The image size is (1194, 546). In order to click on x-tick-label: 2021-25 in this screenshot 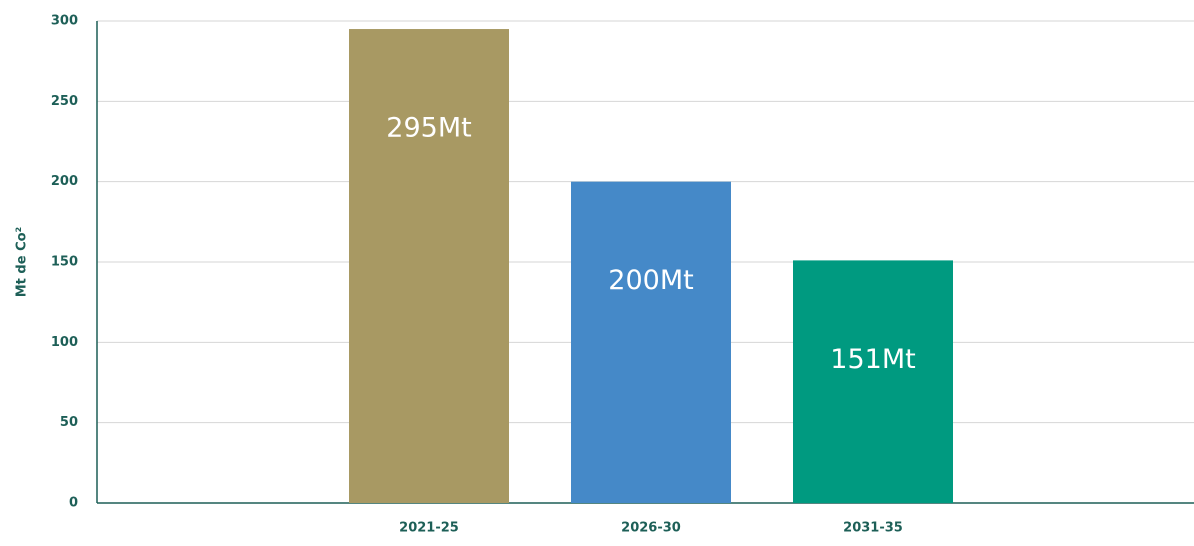, I will do `click(429, 528)`.